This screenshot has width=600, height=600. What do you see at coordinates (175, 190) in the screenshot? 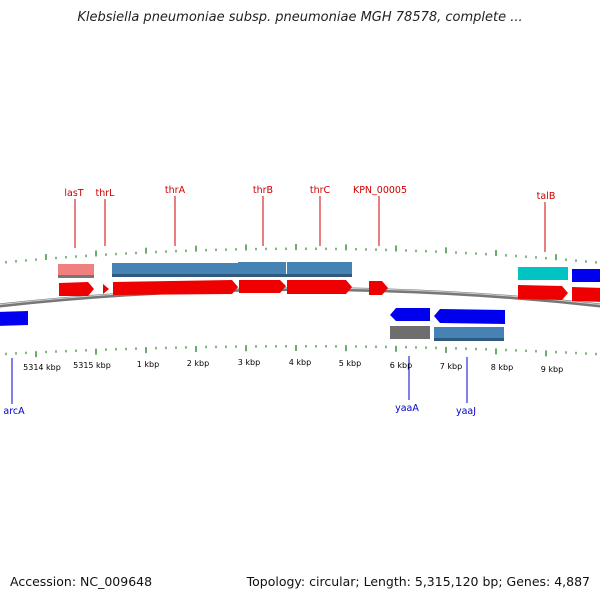
I see `thrA-label: thrA` at bounding box center [175, 190].